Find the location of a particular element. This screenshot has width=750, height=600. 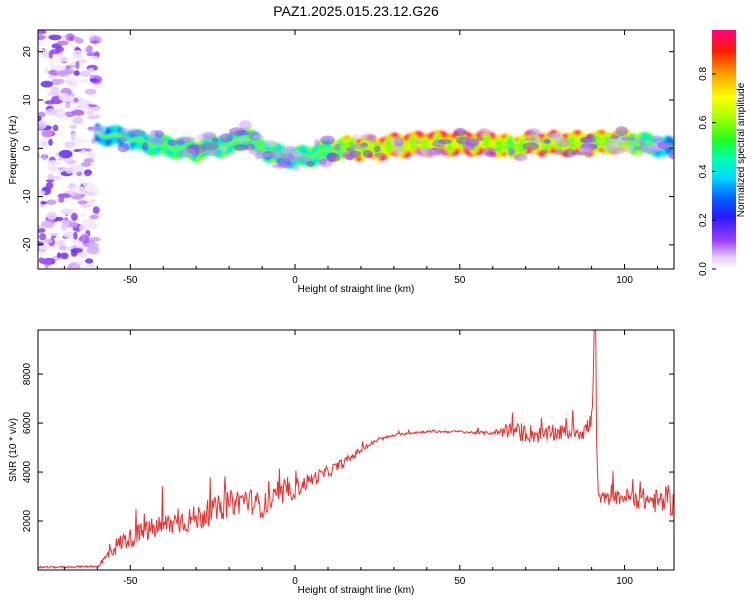

y-tick-label: 2000 is located at coordinates (27, 520).